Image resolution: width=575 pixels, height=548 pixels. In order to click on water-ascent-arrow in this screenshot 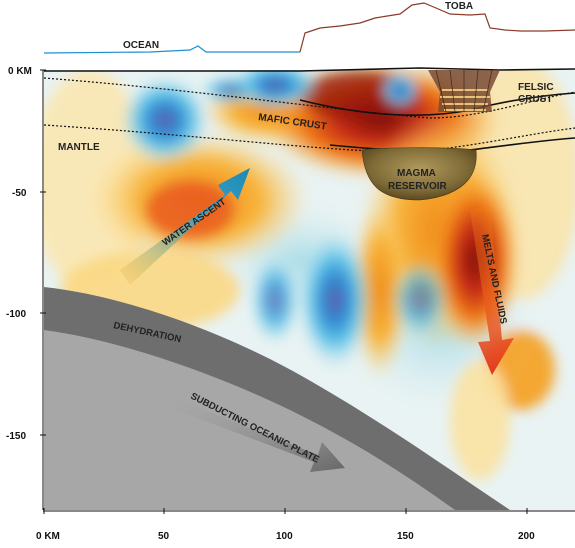, I will do `click(185, 226)`.